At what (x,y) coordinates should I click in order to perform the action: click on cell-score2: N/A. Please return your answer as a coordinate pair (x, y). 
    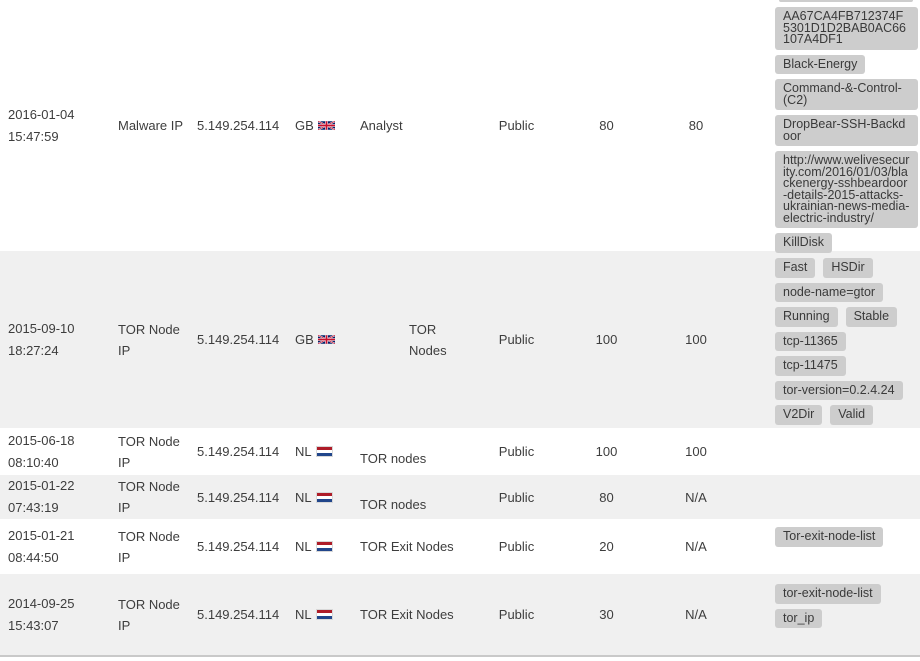
    Looking at the image, I should click on (696, 614).